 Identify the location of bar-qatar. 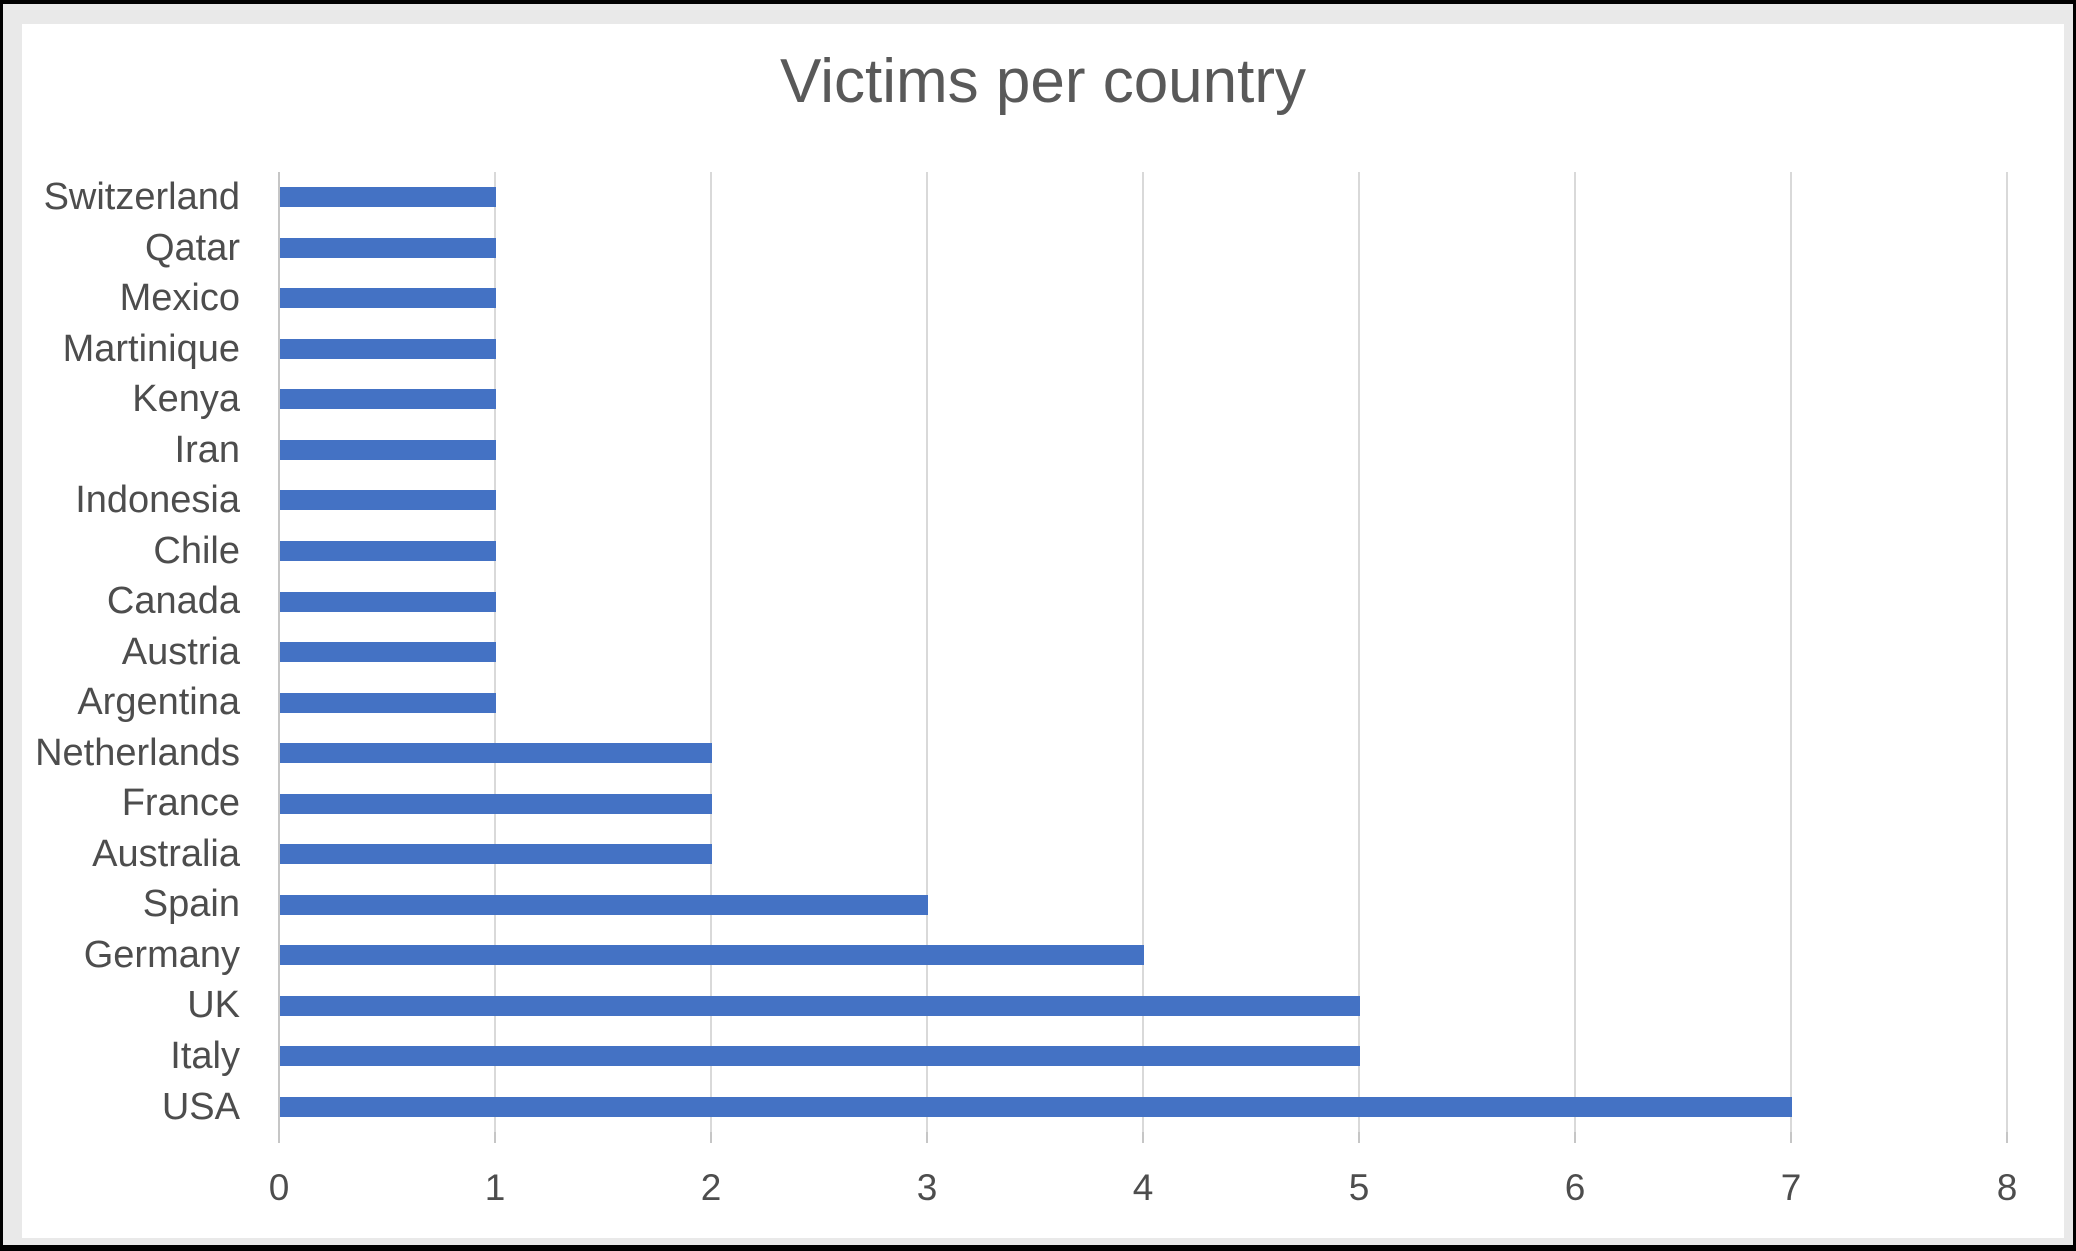
(388, 247).